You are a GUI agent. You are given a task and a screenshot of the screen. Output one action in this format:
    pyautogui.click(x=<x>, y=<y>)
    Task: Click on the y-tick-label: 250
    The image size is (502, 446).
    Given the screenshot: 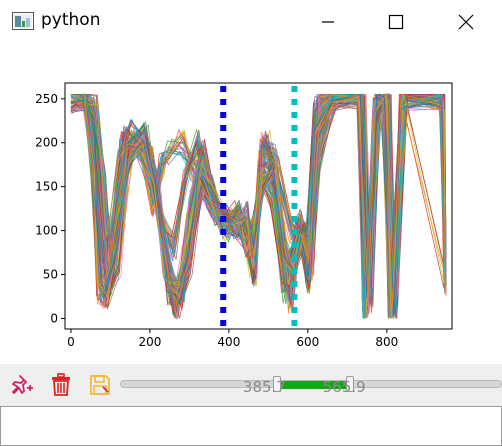 What is the action you would take?
    pyautogui.click(x=46, y=99)
    